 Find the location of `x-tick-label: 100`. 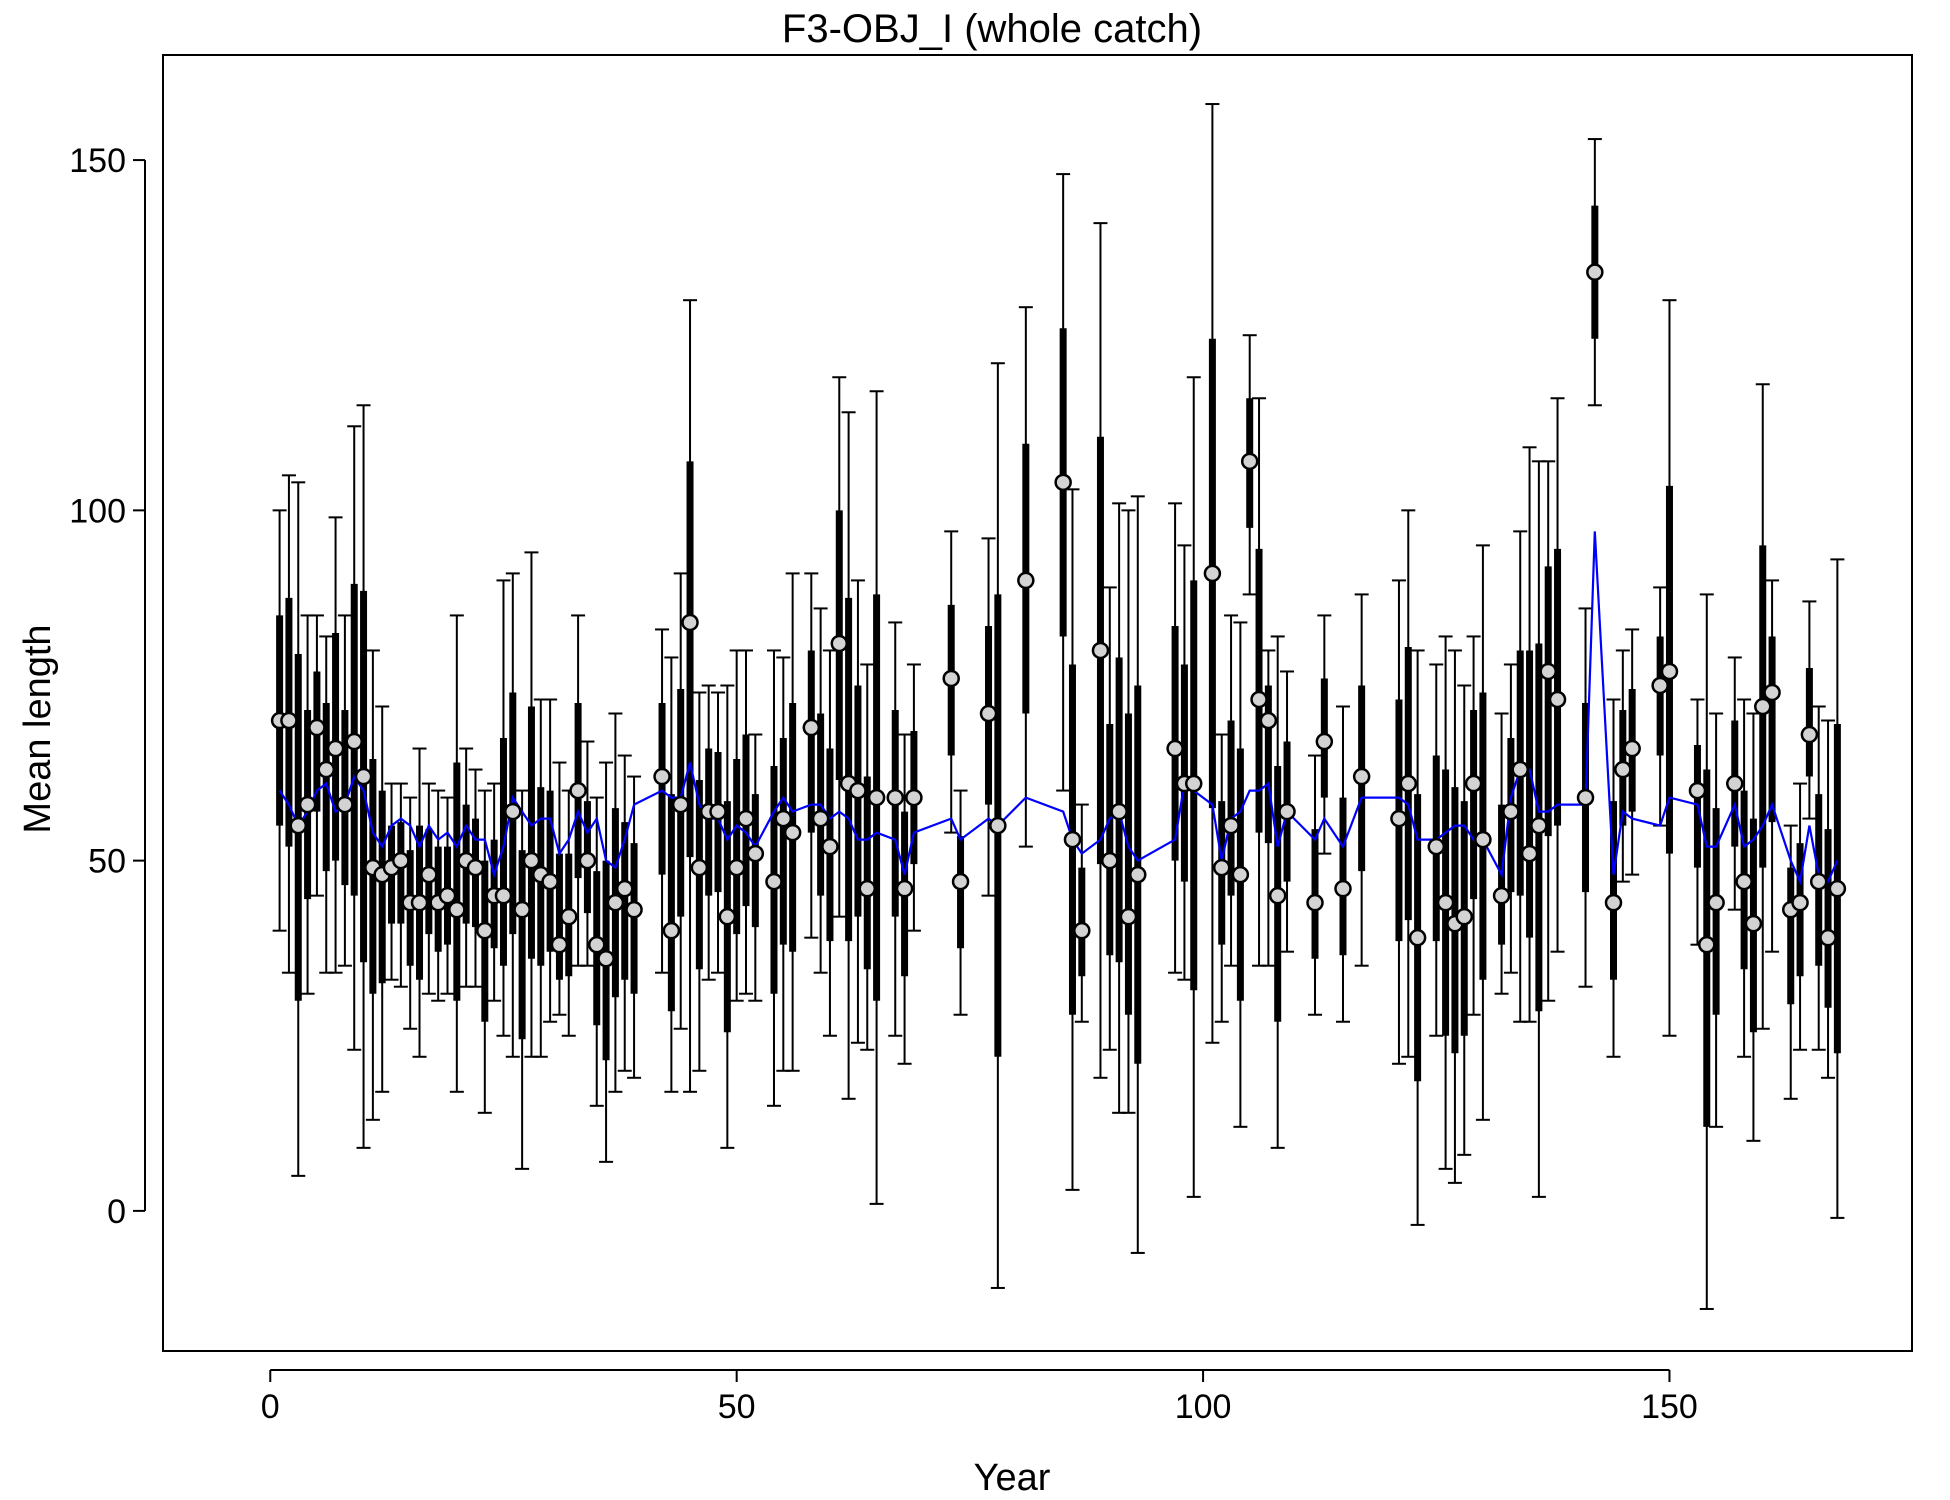

x-tick-label: 100 is located at coordinates (1203, 1407).